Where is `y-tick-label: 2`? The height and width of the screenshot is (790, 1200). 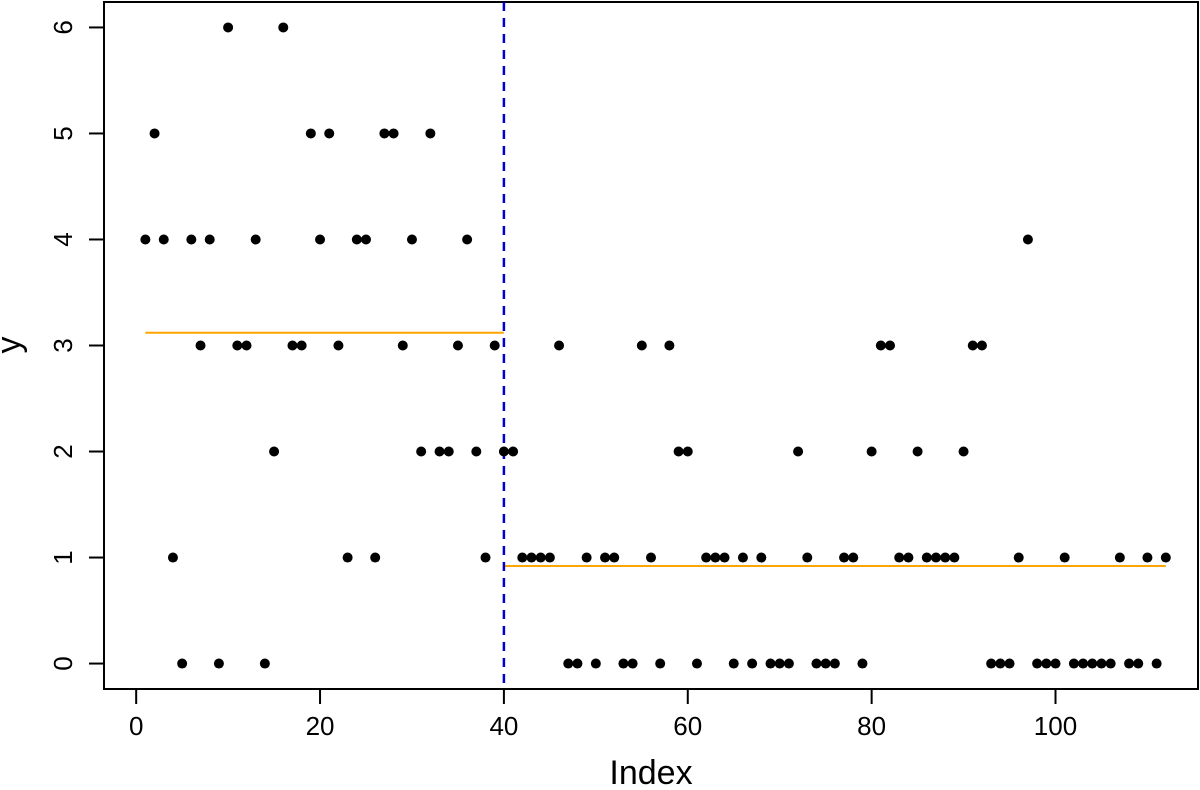
y-tick-label: 2 is located at coordinates (63, 451).